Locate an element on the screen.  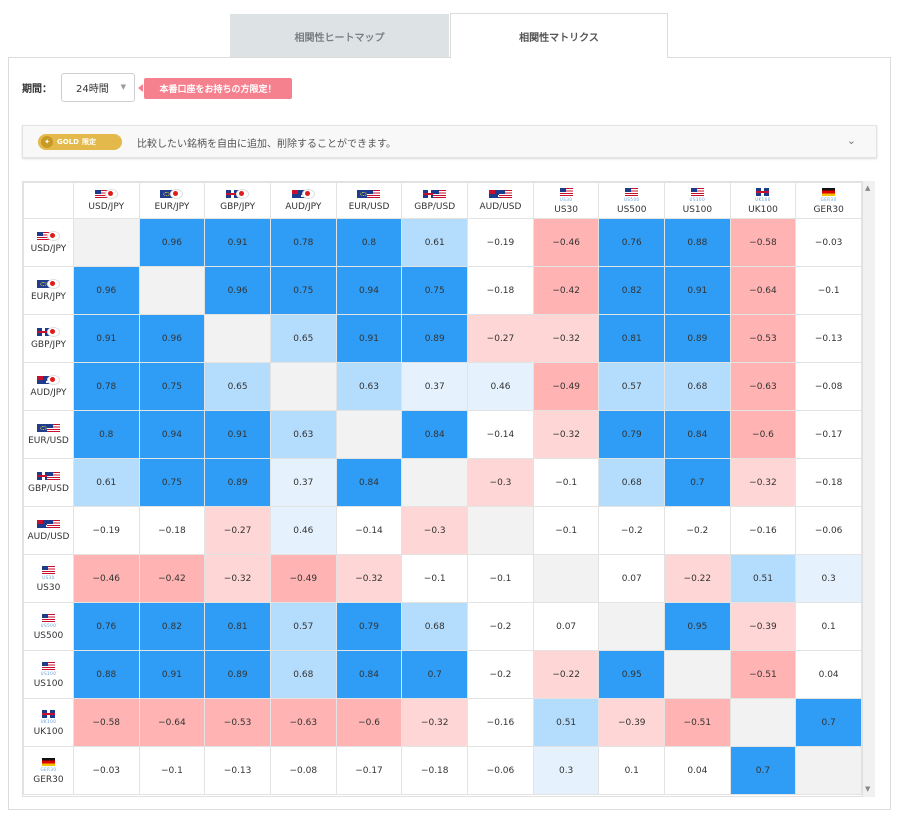
period-select: 24時間 ▼ is located at coordinates (98, 87).